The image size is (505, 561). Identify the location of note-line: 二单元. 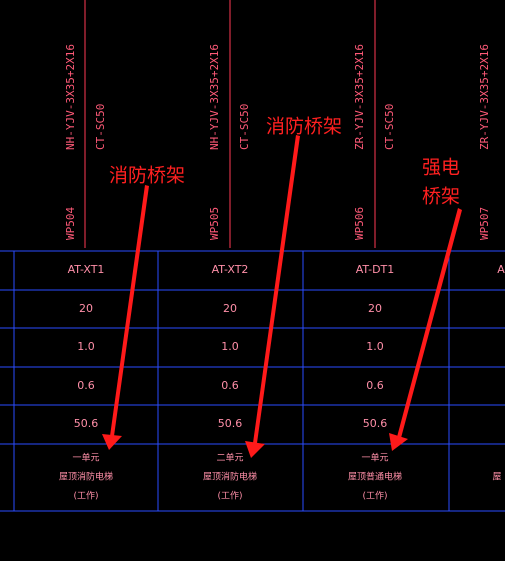
(229, 458).